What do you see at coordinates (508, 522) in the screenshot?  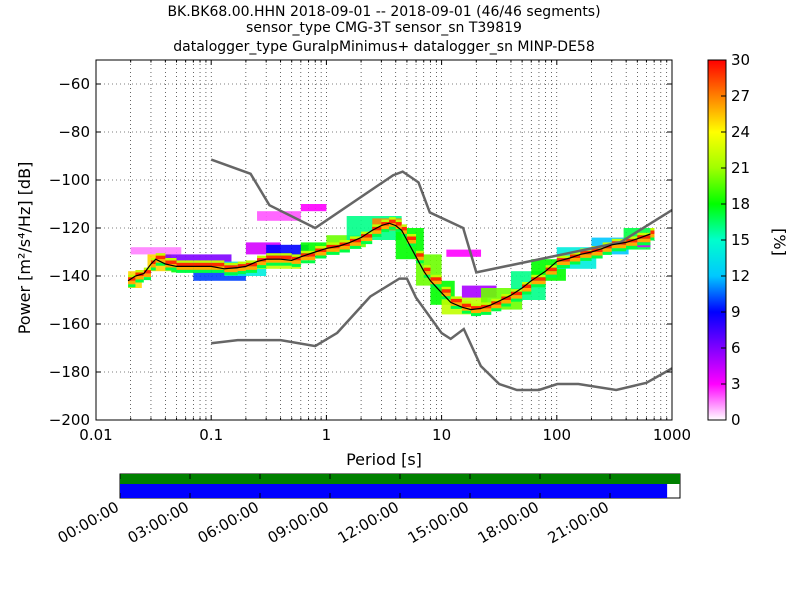 I see `timeline-tick-label: 18:00:00` at bounding box center [508, 522].